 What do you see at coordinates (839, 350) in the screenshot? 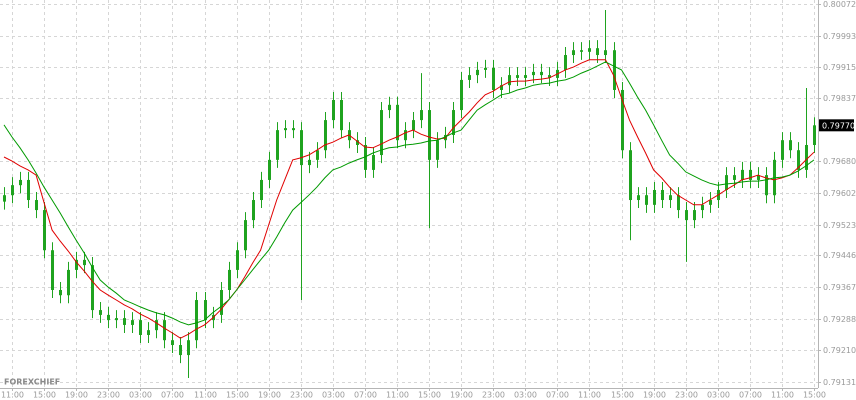
I see `y-tick-label: 0.79210` at bounding box center [839, 350].